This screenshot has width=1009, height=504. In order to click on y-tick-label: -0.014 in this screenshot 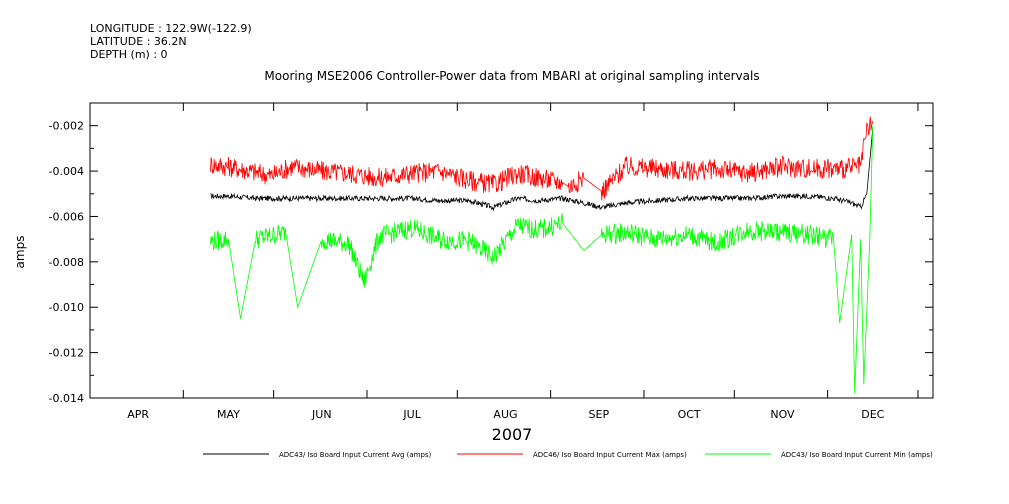, I will do `click(66, 398)`.